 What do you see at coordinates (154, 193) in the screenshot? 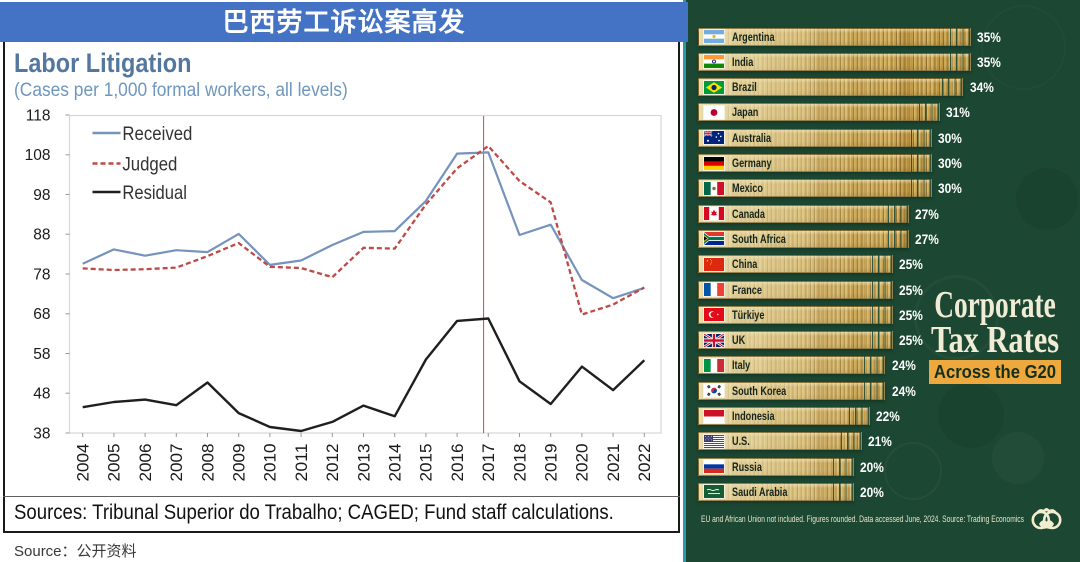
I see `svg-text: Residual` at bounding box center [154, 193].